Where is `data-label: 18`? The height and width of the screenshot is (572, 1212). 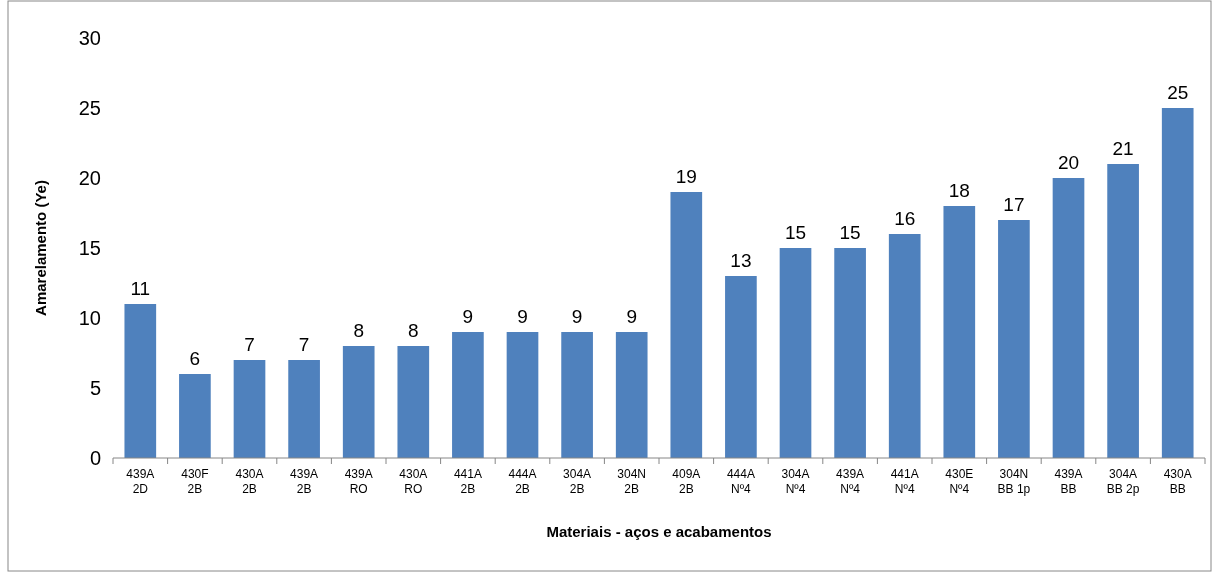 data-label: 18 is located at coordinates (959, 190).